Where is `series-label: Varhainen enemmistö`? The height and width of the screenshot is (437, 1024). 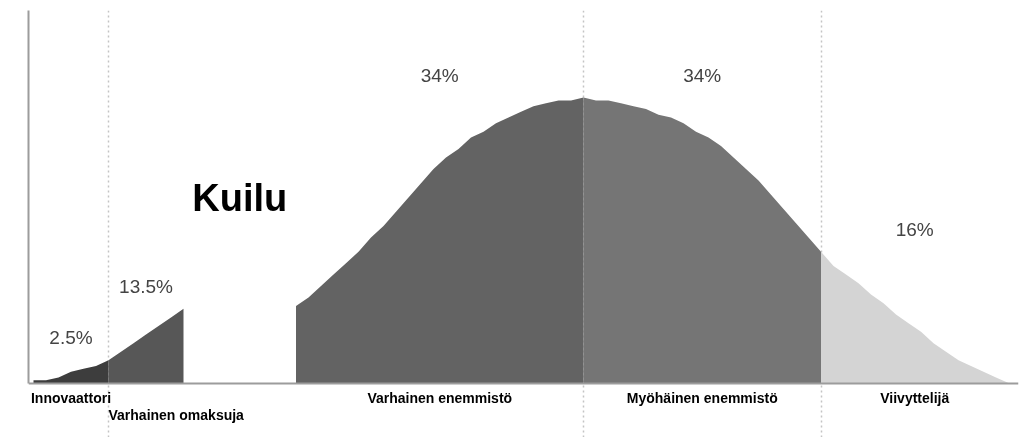 series-label: Varhainen enemmistö is located at coordinates (440, 398).